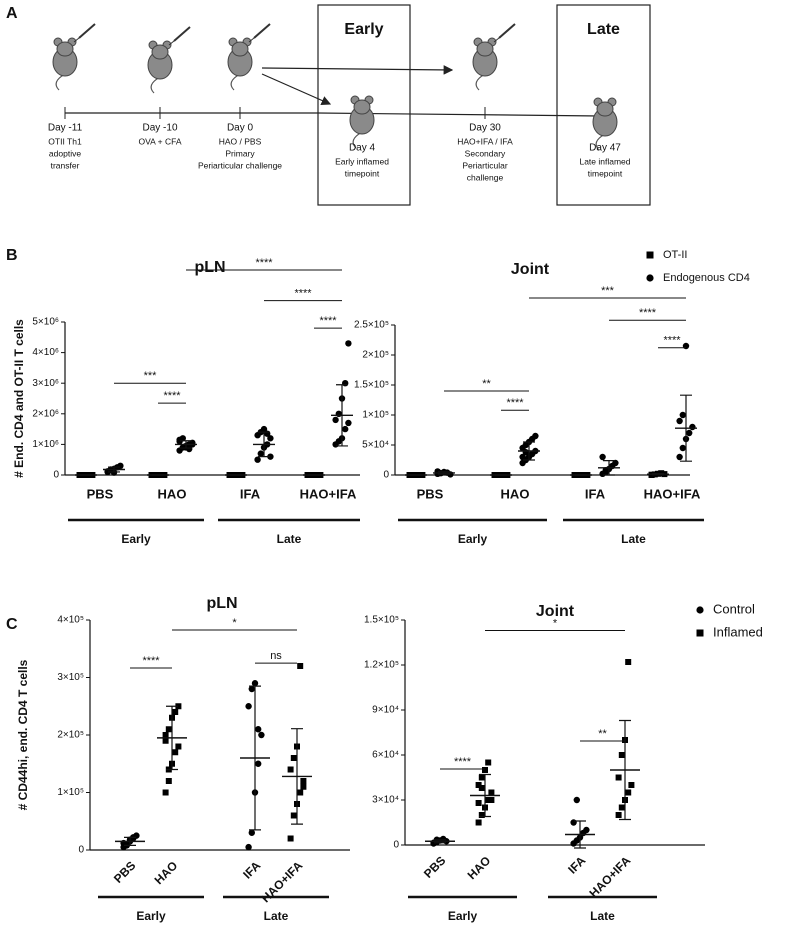 The height and width of the screenshot is (927, 788). What do you see at coordinates (240, 165) in the screenshot?
I see `event-note: Periarticular challenge` at bounding box center [240, 165].